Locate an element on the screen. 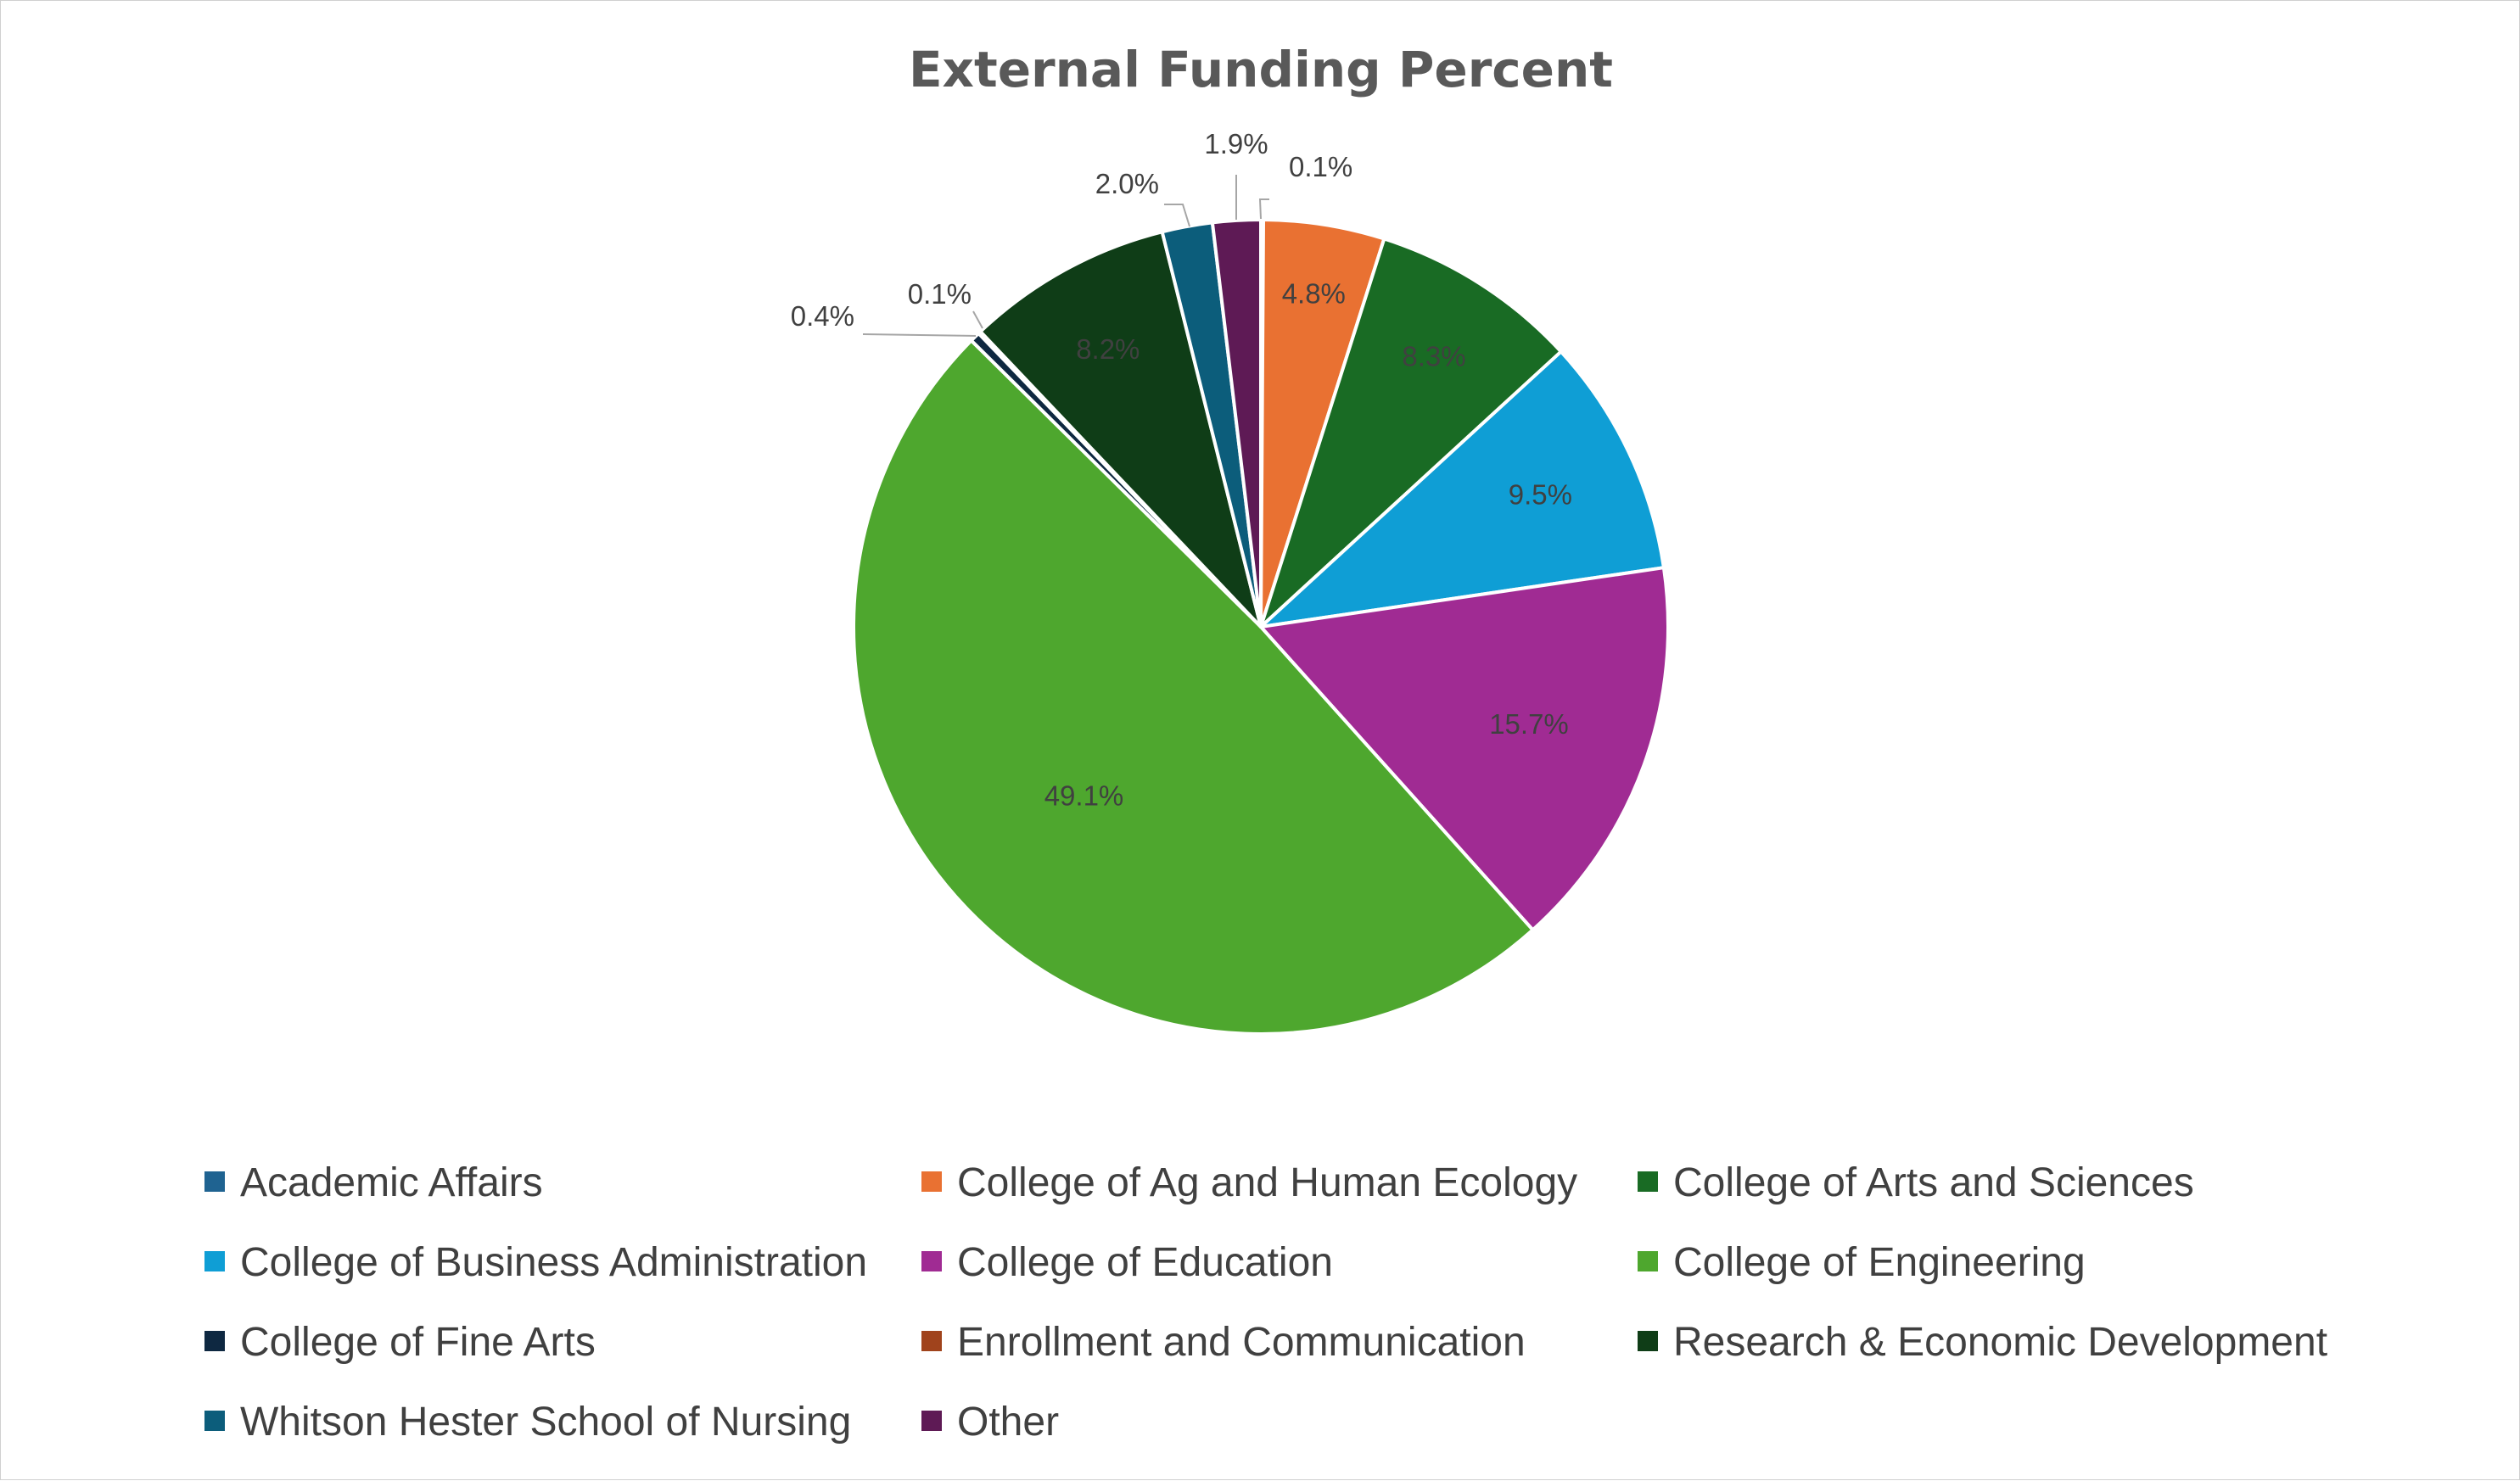 The height and width of the screenshot is (1481, 2520). legend-label: Other is located at coordinates (1008, 1422).